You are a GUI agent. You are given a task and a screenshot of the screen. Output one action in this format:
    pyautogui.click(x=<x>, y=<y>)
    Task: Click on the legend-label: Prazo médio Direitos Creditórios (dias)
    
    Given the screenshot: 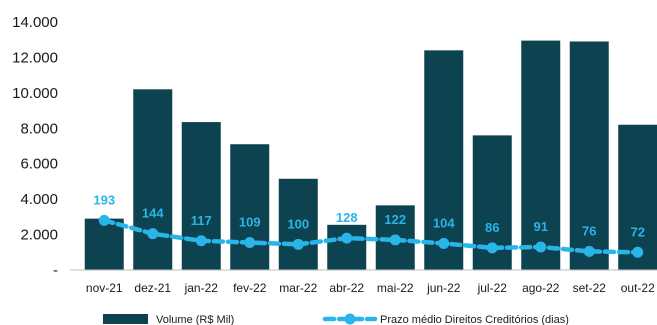 What is the action you would take?
    pyautogui.click(x=474, y=319)
    